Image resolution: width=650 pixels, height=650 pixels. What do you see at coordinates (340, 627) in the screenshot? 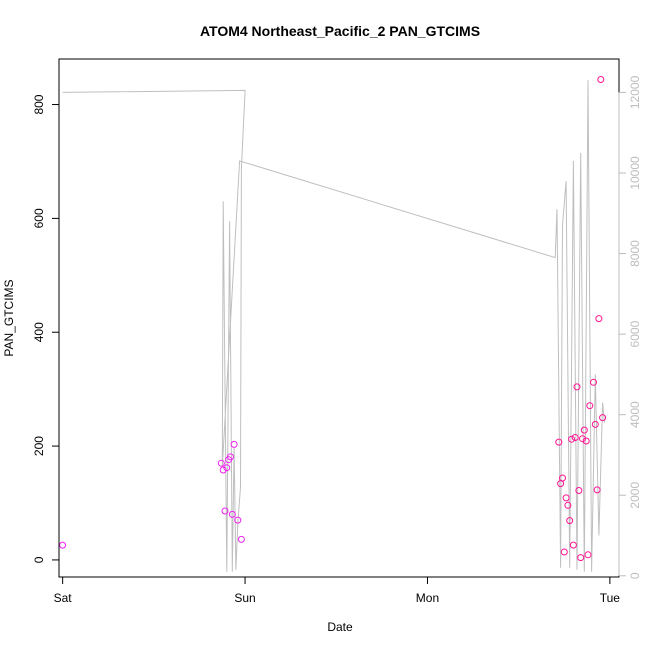
I see `x-axis-label: Date` at bounding box center [340, 627].